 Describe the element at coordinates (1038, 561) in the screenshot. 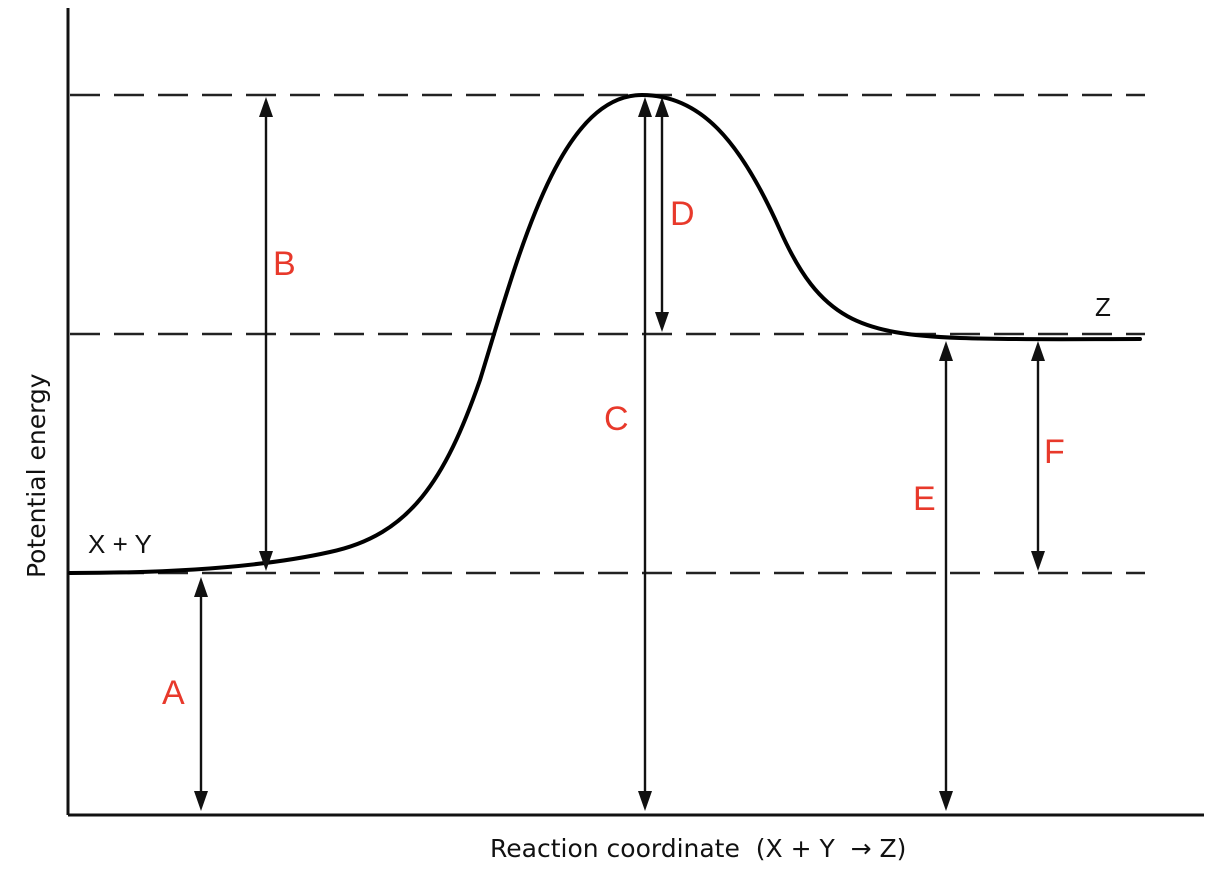

I see `arrow-f-head-down` at that location.